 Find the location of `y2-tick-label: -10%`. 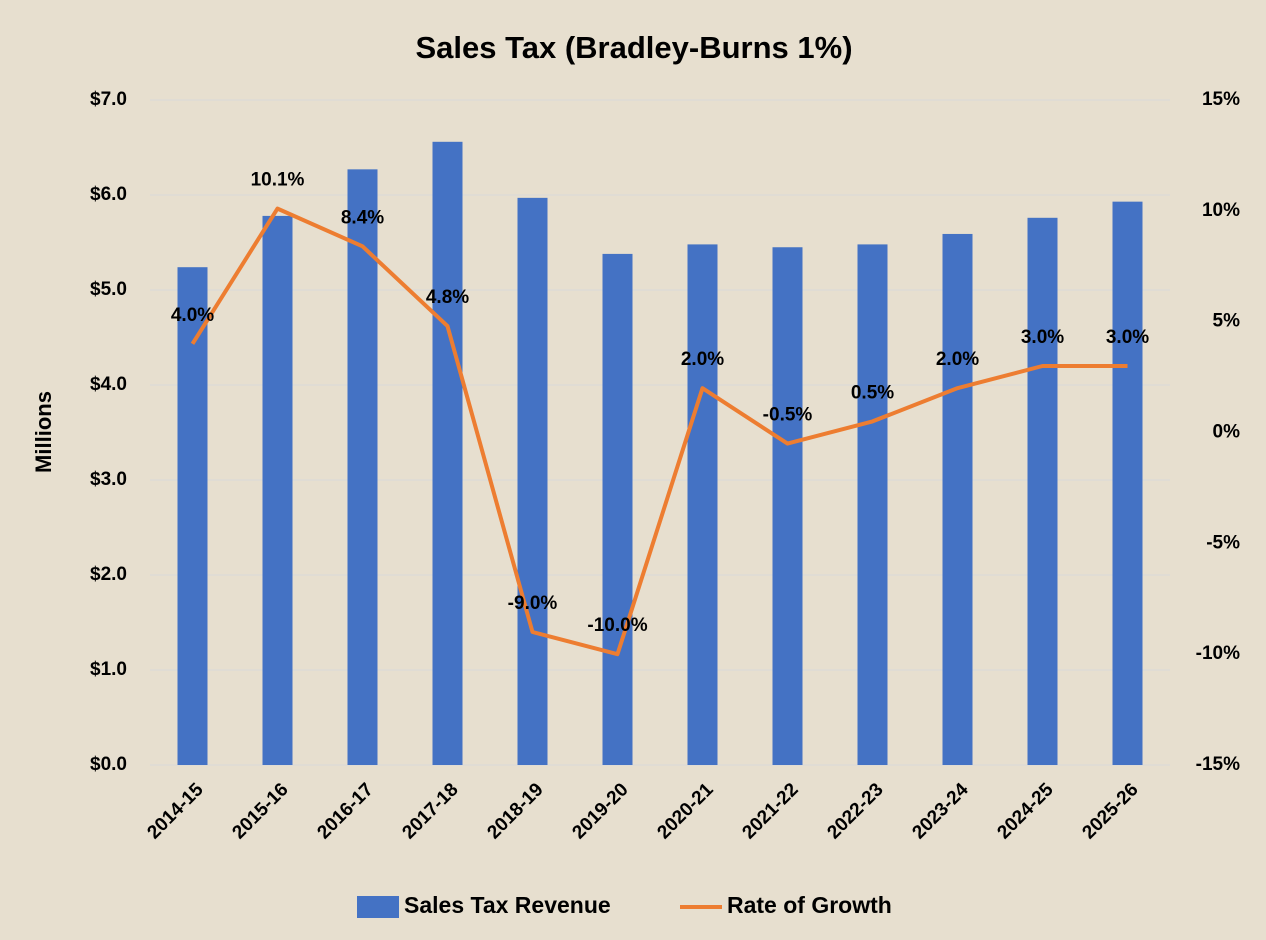

y2-tick-label: -10% is located at coordinates (1218, 653).